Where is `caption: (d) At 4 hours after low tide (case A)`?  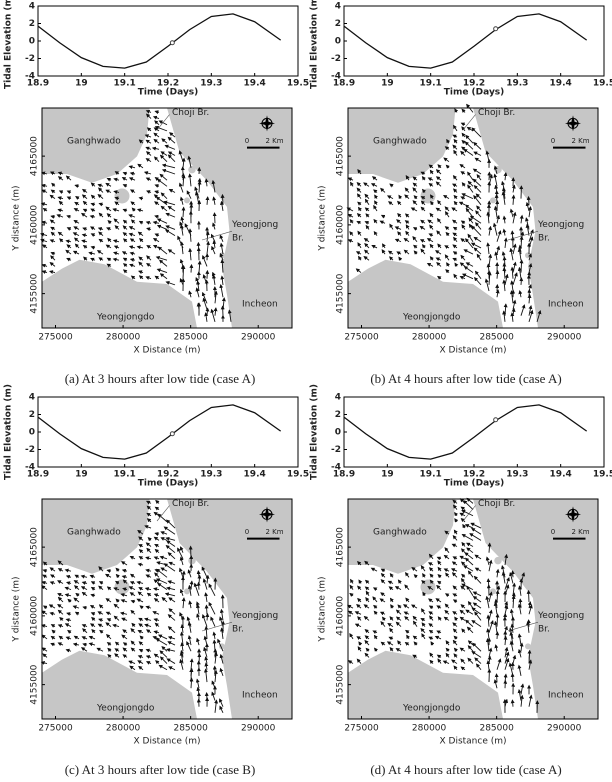 caption: (d) At 4 hours after low tide (case A) is located at coordinates (465, 769).